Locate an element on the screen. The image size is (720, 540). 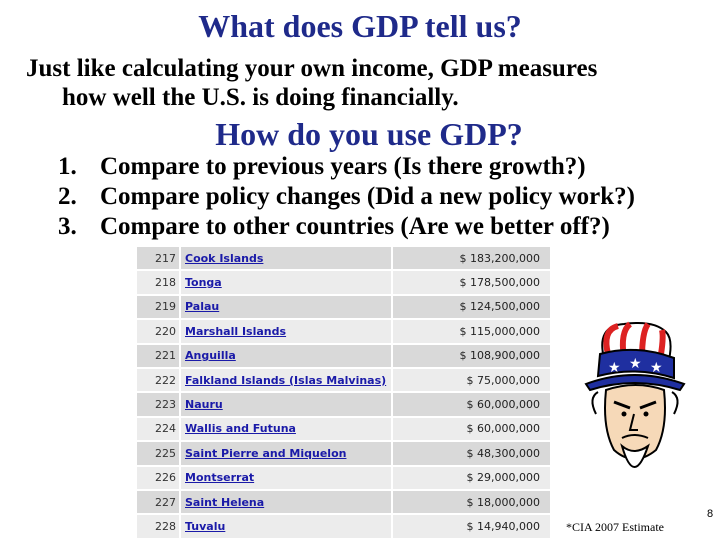
country-cell: Anguilla is located at coordinates (287, 355).